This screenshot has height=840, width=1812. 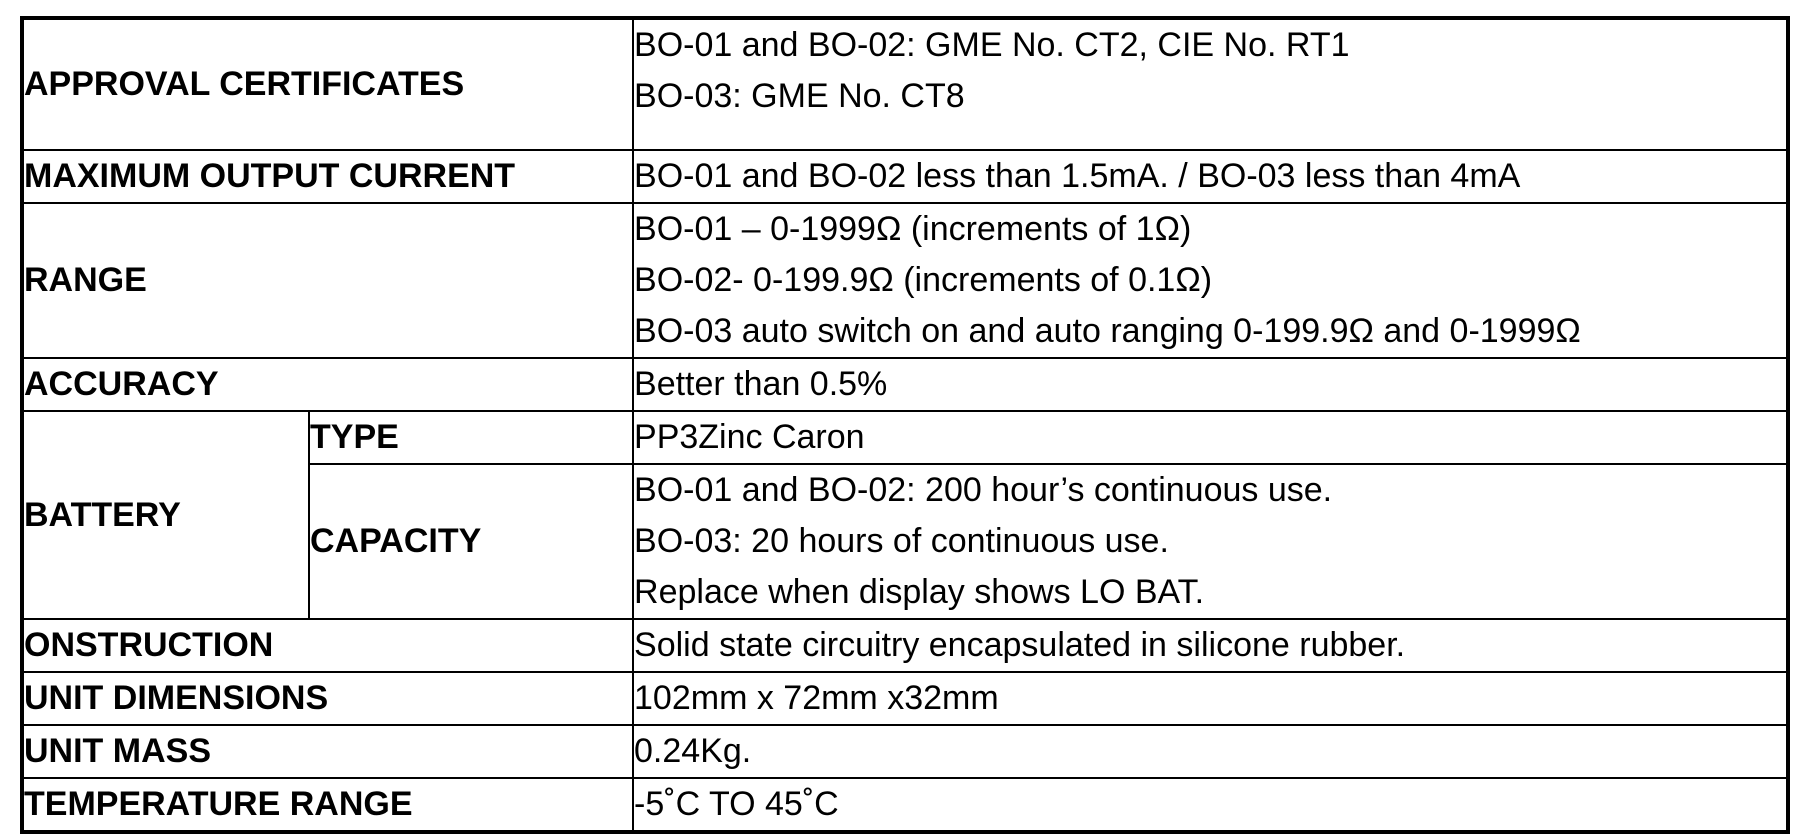 I want to click on table-row-temperature-range: TEMPERATURE RANGE -5˚C TO 45˚C, so click(x=905, y=805).